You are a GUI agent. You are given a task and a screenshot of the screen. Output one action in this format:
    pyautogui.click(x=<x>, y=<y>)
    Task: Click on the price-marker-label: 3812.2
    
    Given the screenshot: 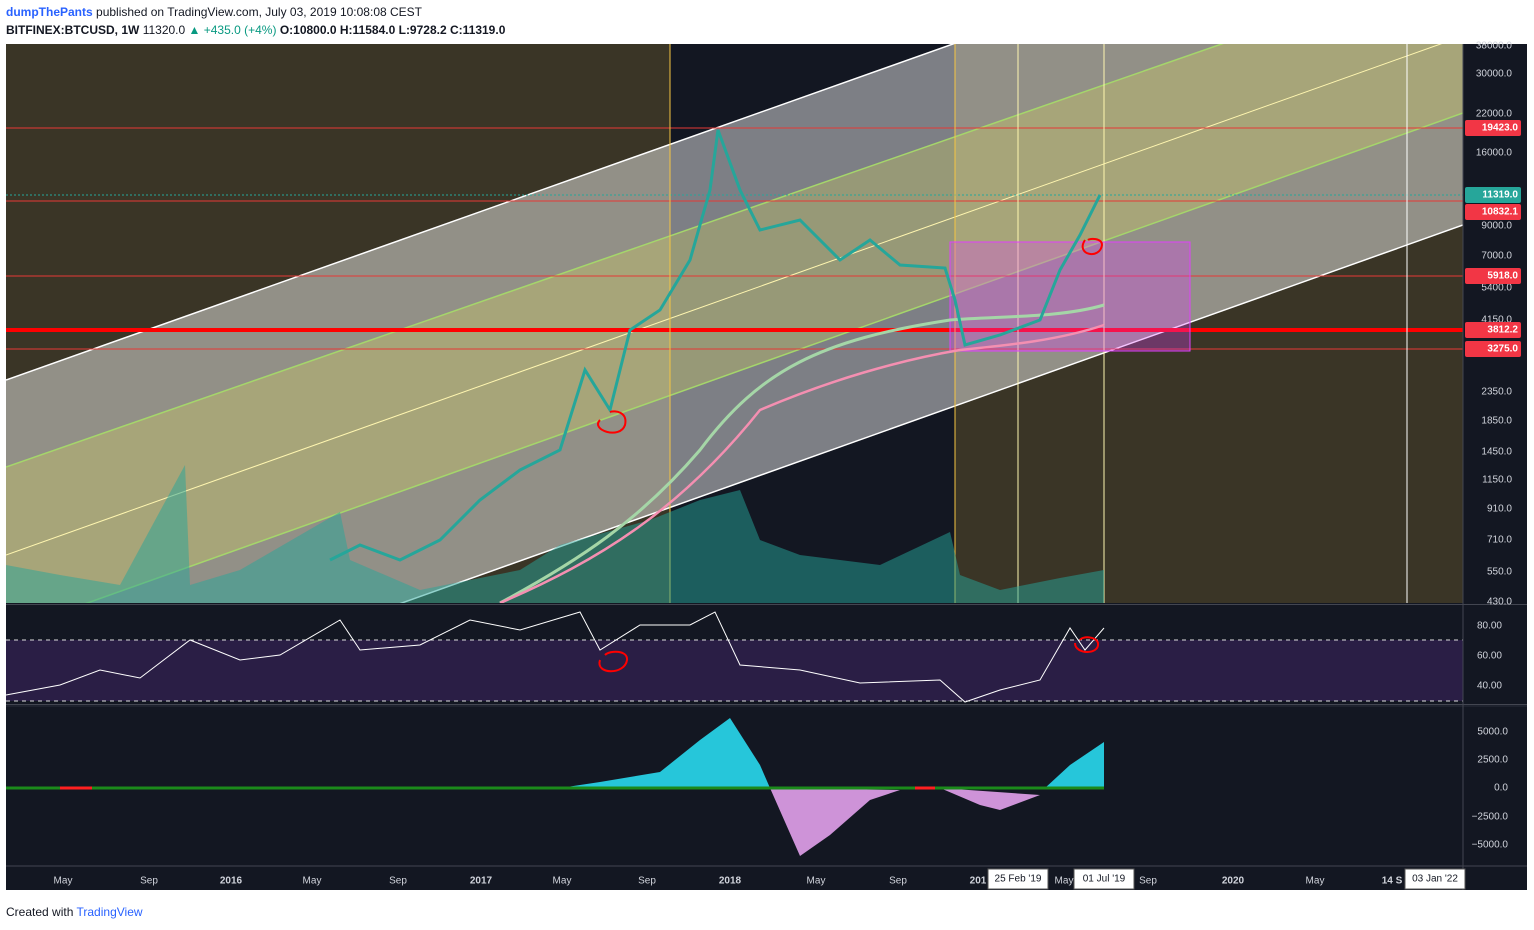 What is the action you would take?
    pyautogui.click(x=1502, y=330)
    